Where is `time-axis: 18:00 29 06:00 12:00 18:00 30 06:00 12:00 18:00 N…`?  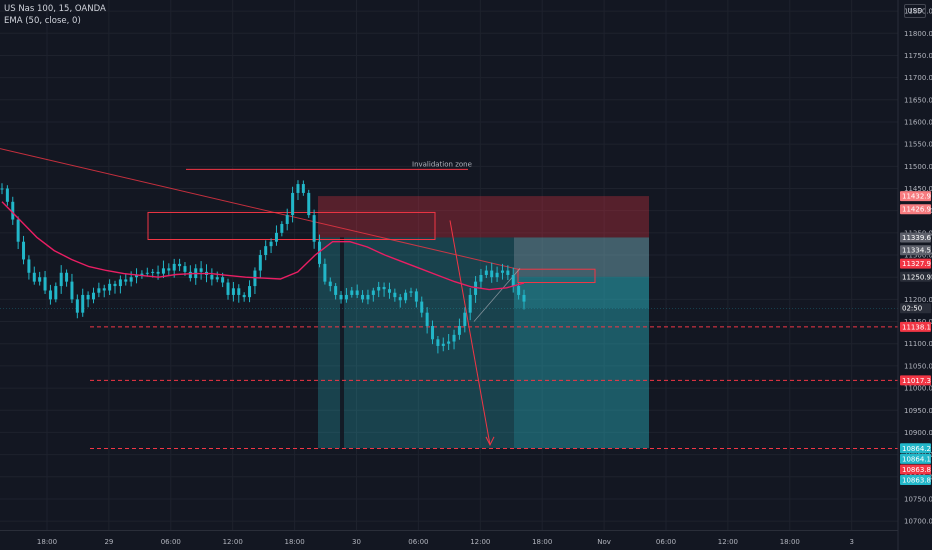 time-axis: 18:00 29 06:00 12:00 18:00 30 06:00 12:00 18:00 N… is located at coordinates (449, 538).